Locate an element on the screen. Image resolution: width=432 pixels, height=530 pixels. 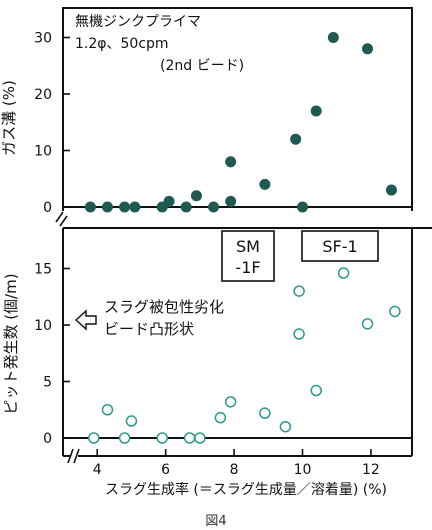
x-tick-label-8: 8 is located at coordinates (234, 470).